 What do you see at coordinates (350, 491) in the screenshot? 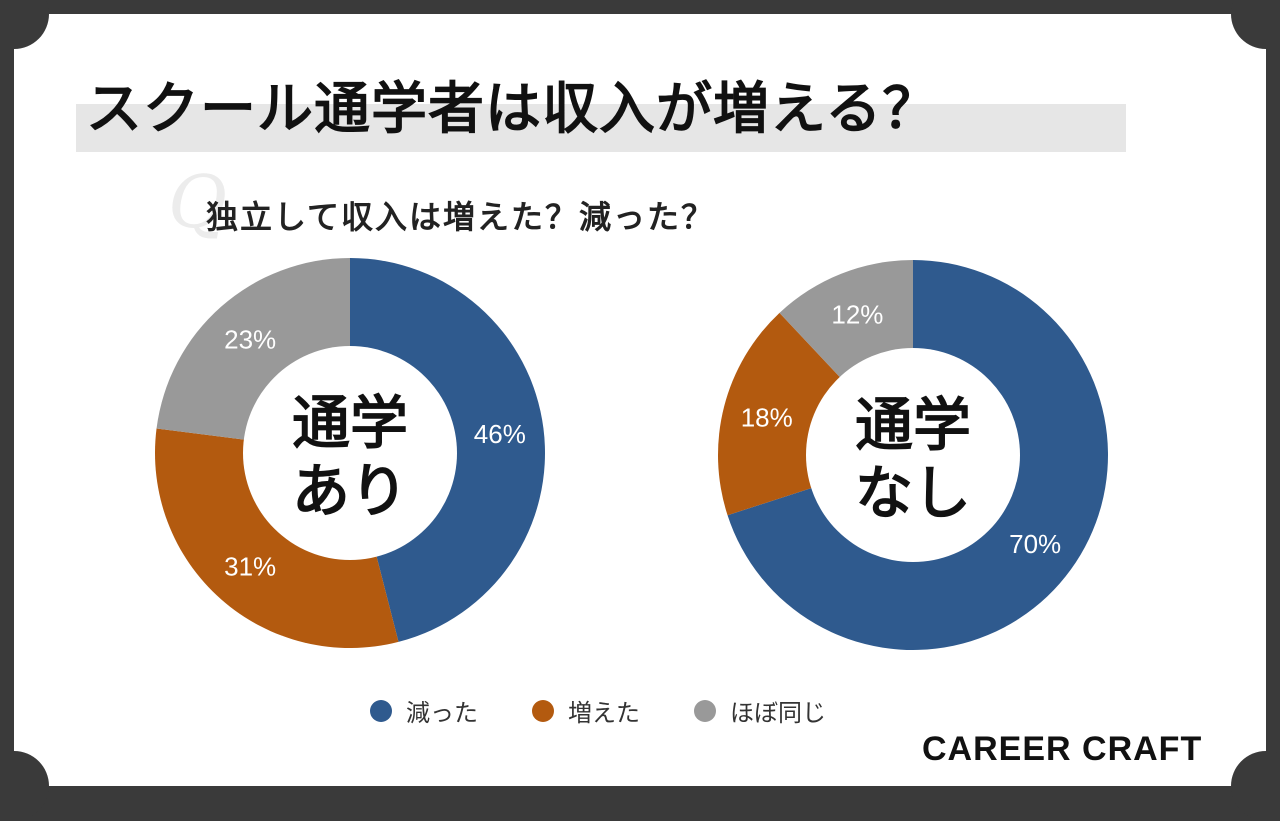
I see `center-label: あり` at bounding box center [350, 491].